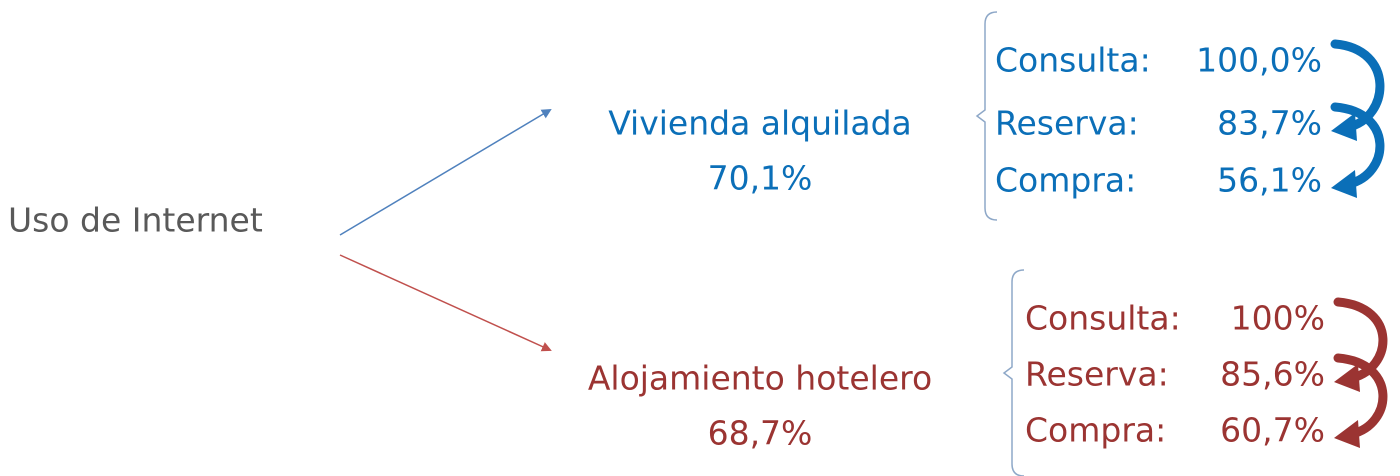 The height and width of the screenshot is (476, 1400). I want to click on step-value: 100%, so click(1278, 318).